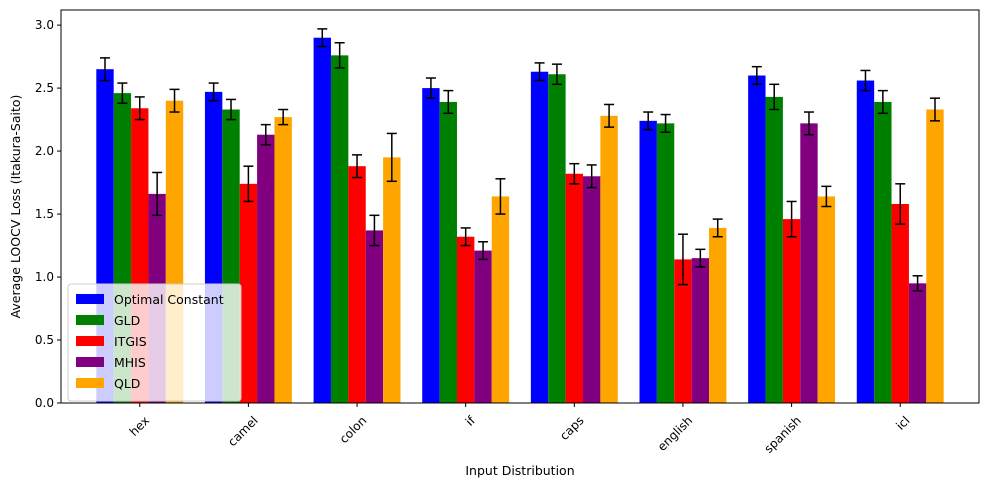 The image size is (989, 490). I want to click on x-tick-label-if: if, so click(471, 421).